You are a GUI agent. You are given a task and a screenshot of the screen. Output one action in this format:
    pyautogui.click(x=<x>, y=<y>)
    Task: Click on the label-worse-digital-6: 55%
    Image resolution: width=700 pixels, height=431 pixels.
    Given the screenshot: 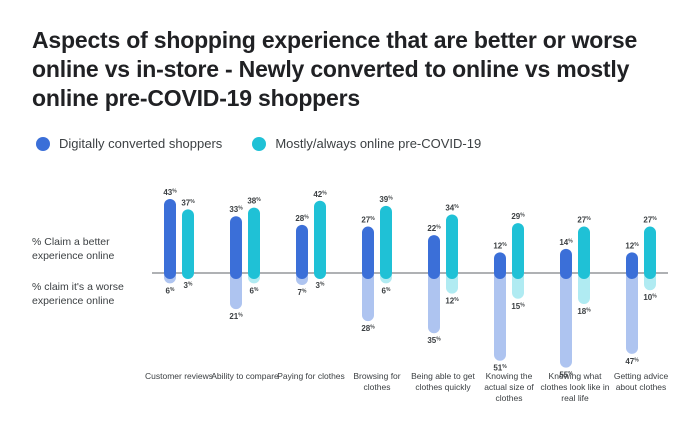 What is the action you would take?
    pyautogui.click(x=566, y=375)
    